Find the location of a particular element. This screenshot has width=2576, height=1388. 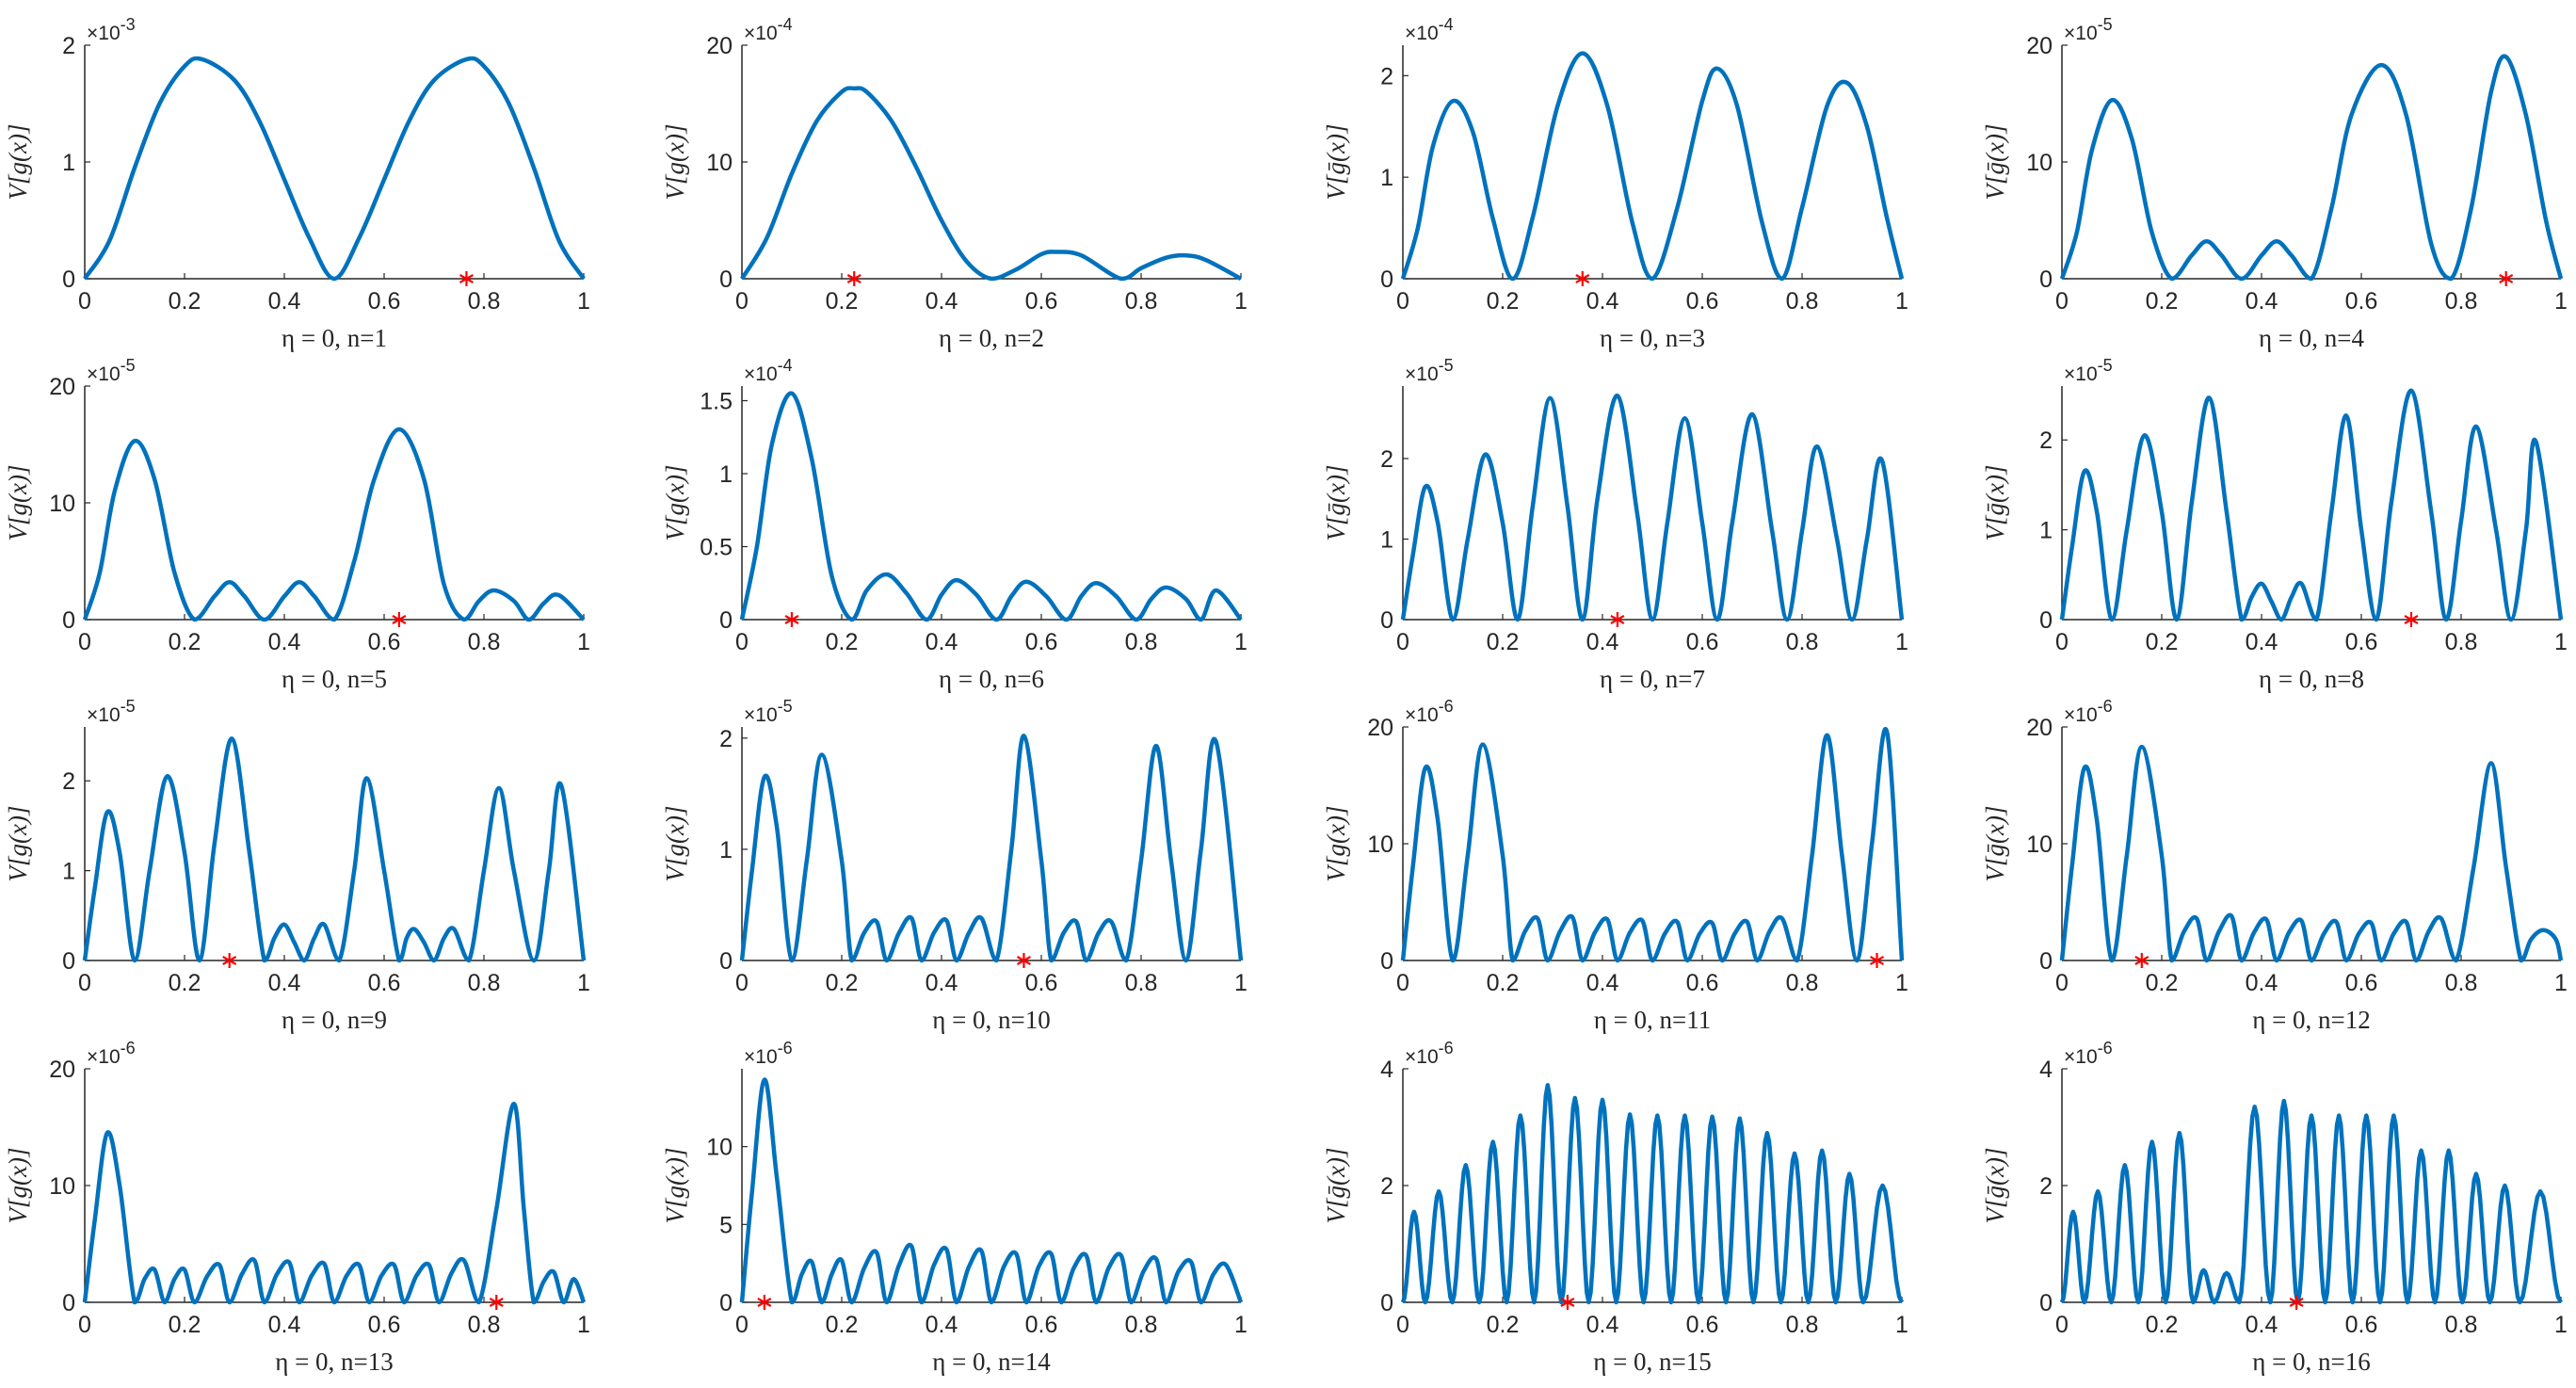

x-axis-label: η = 0, n=15 is located at coordinates (1652, 1362).